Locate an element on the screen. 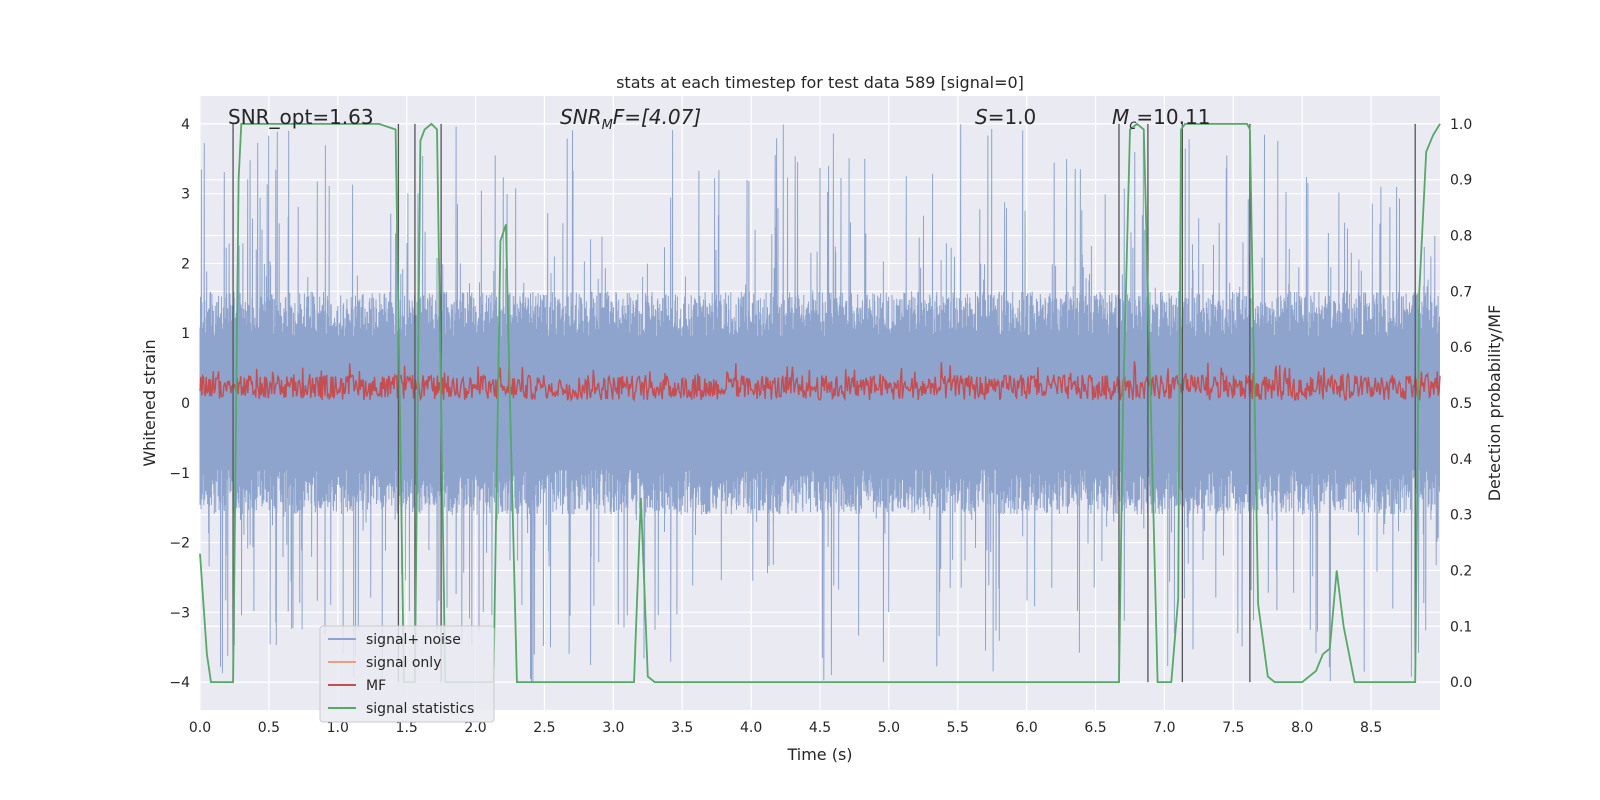 Image resolution: width=1600 pixels, height=800 pixels. y-tick-label-6: 2 is located at coordinates (185, 264).